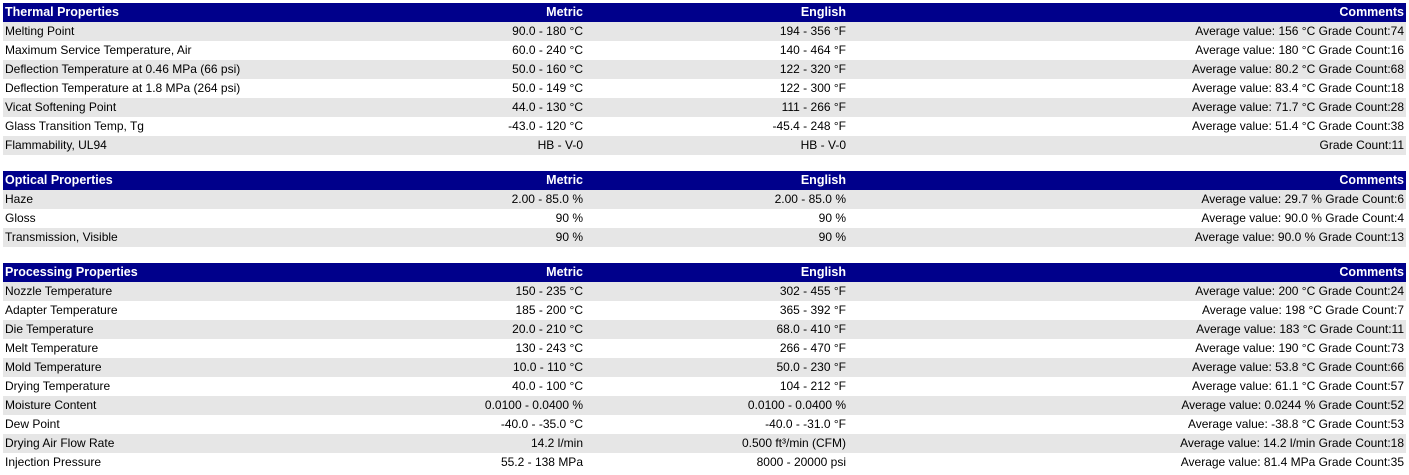 The width and height of the screenshot is (1409, 475). What do you see at coordinates (168, 272) in the screenshot?
I see `section-title: Processing Properties` at bounding box center [168, 272].